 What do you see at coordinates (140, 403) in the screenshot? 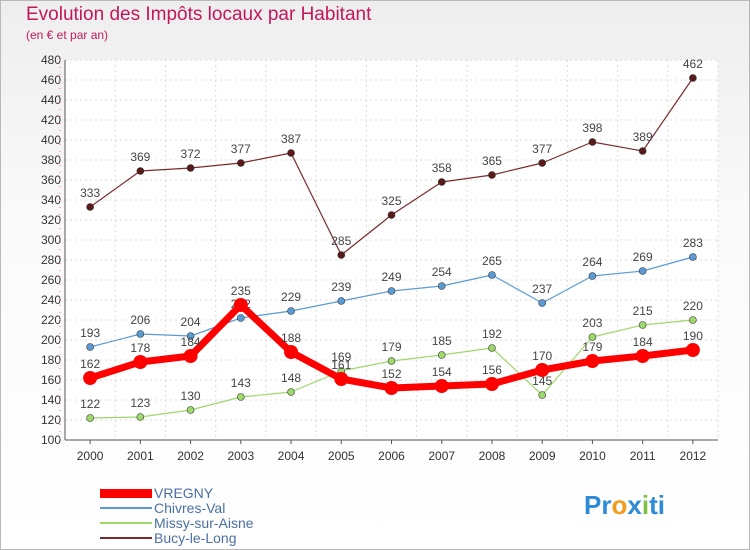
I see `data-label: 123` at bounding box center [140, 403].